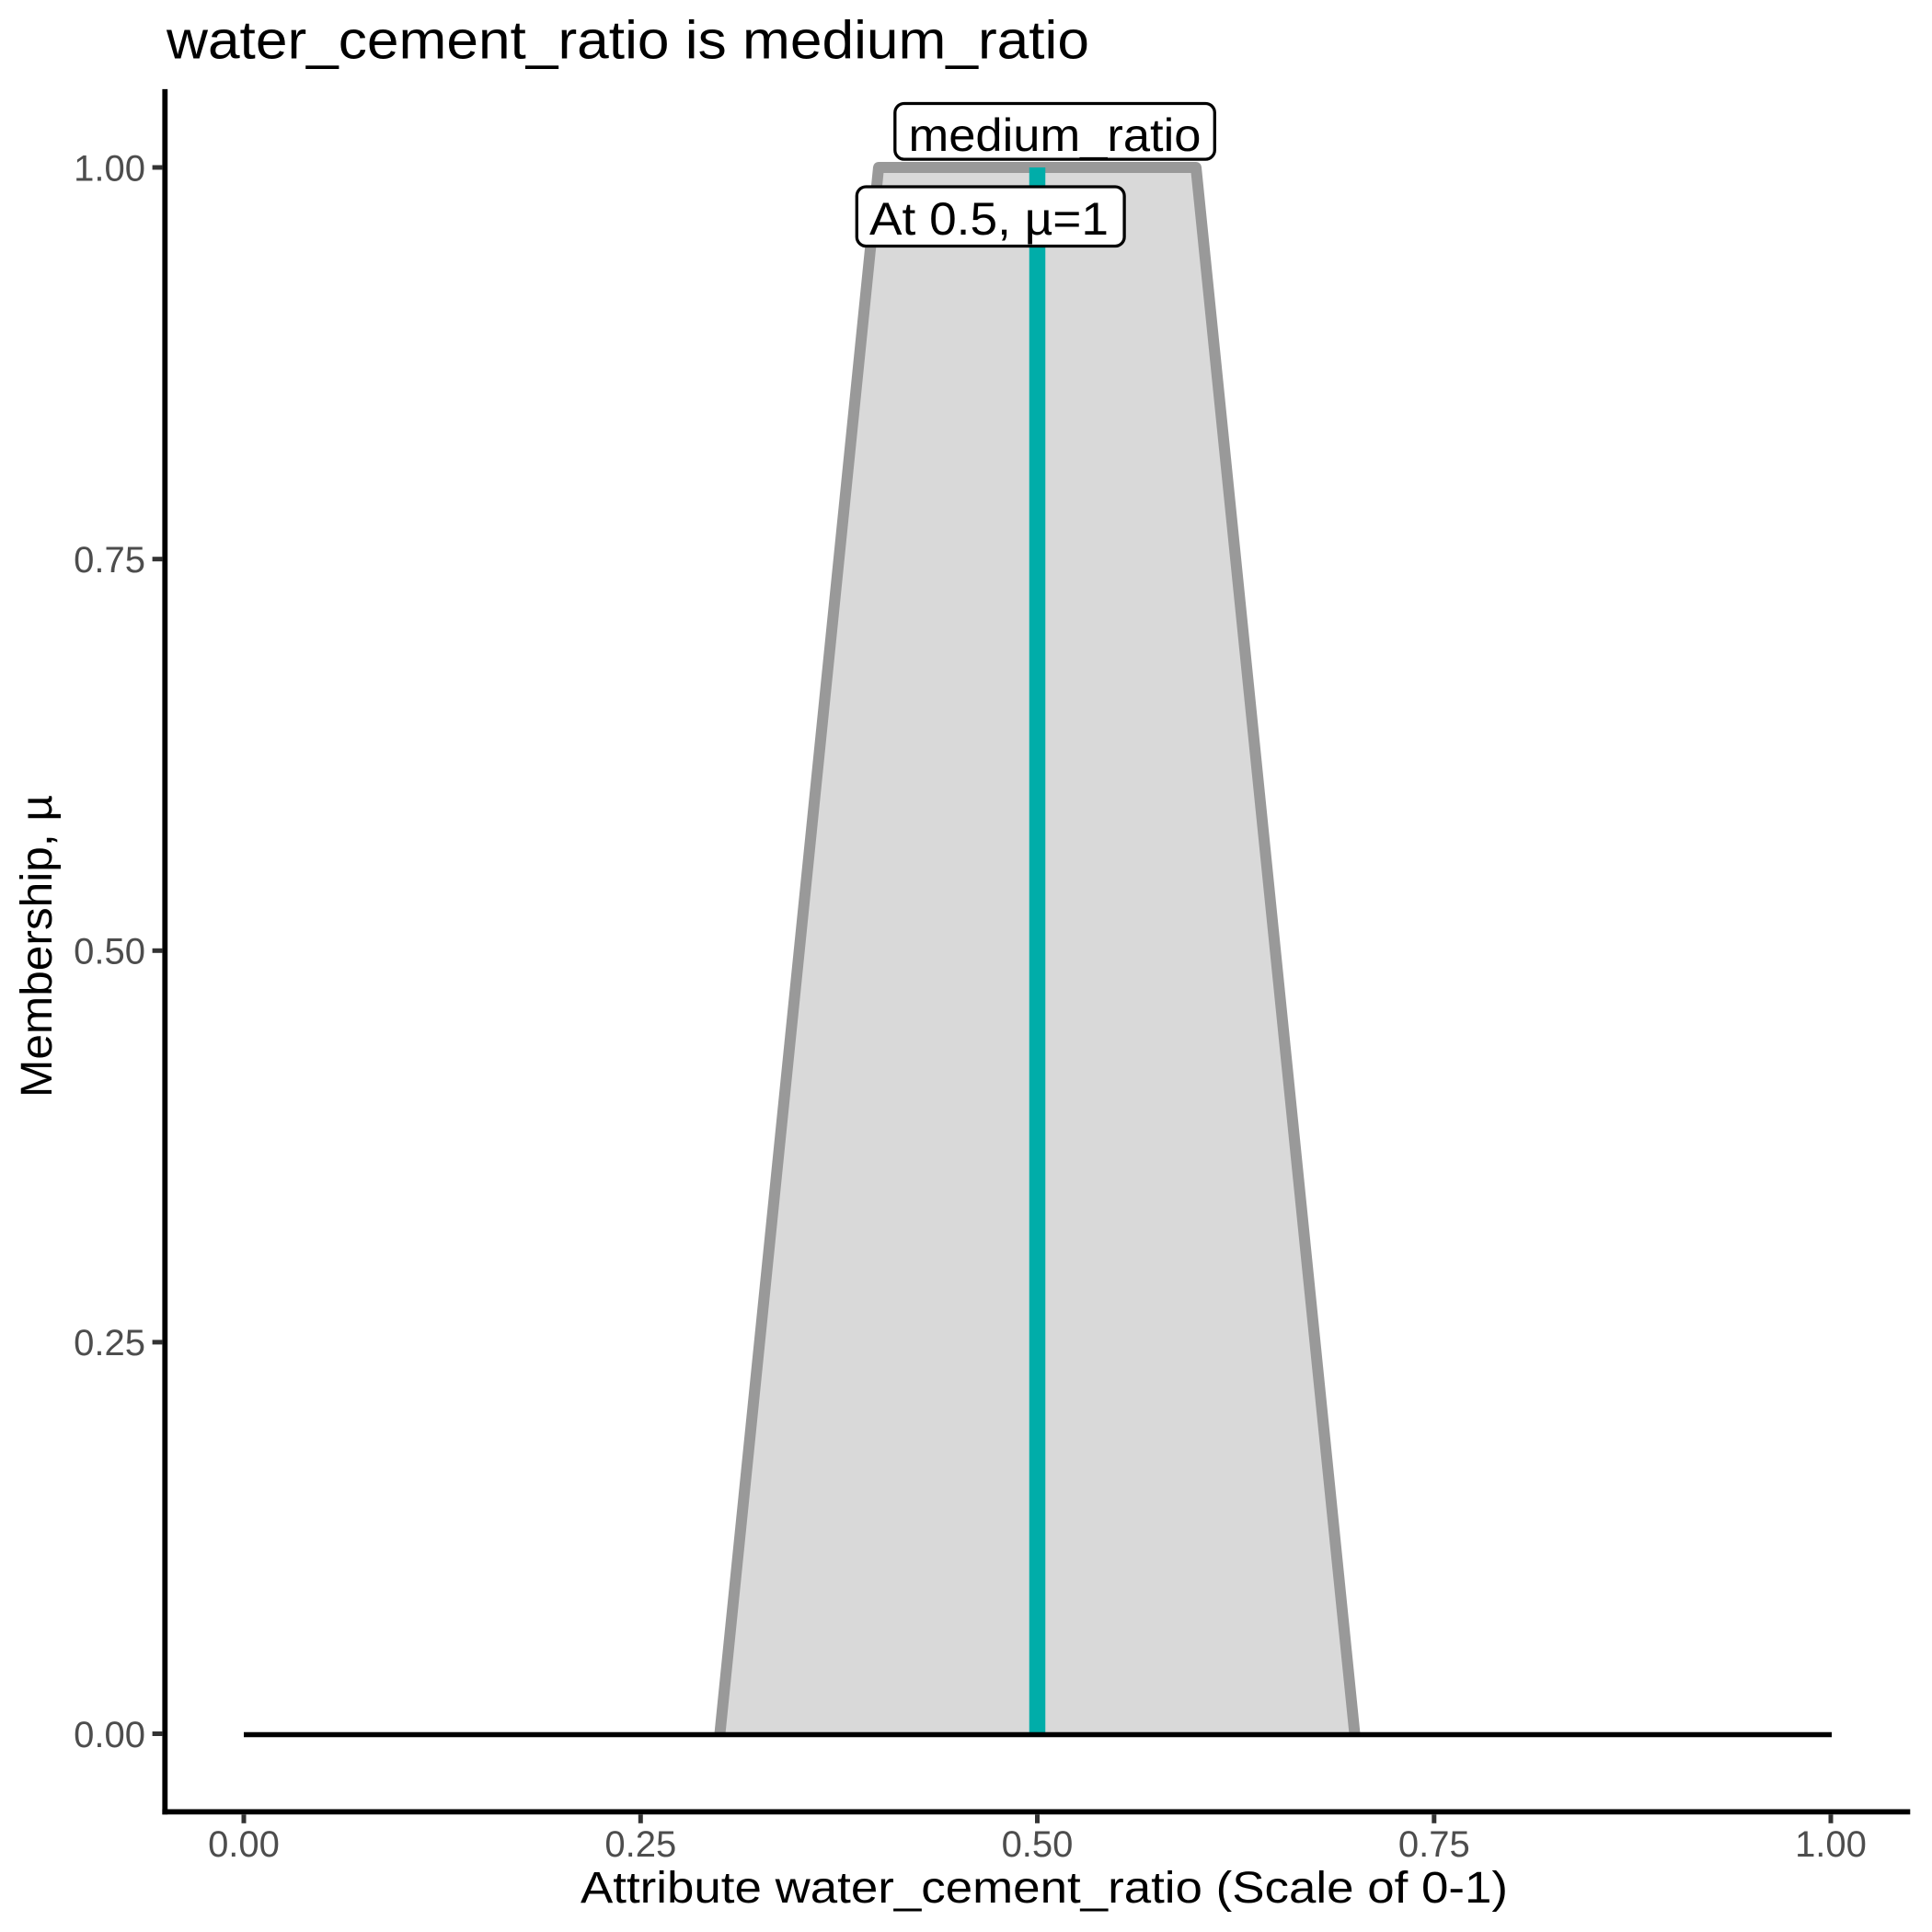  What do you see at coordinates (1055, 135) in the screenshot?
I see `svg-text: medium_ratio` at bounding box center [1055, 135].